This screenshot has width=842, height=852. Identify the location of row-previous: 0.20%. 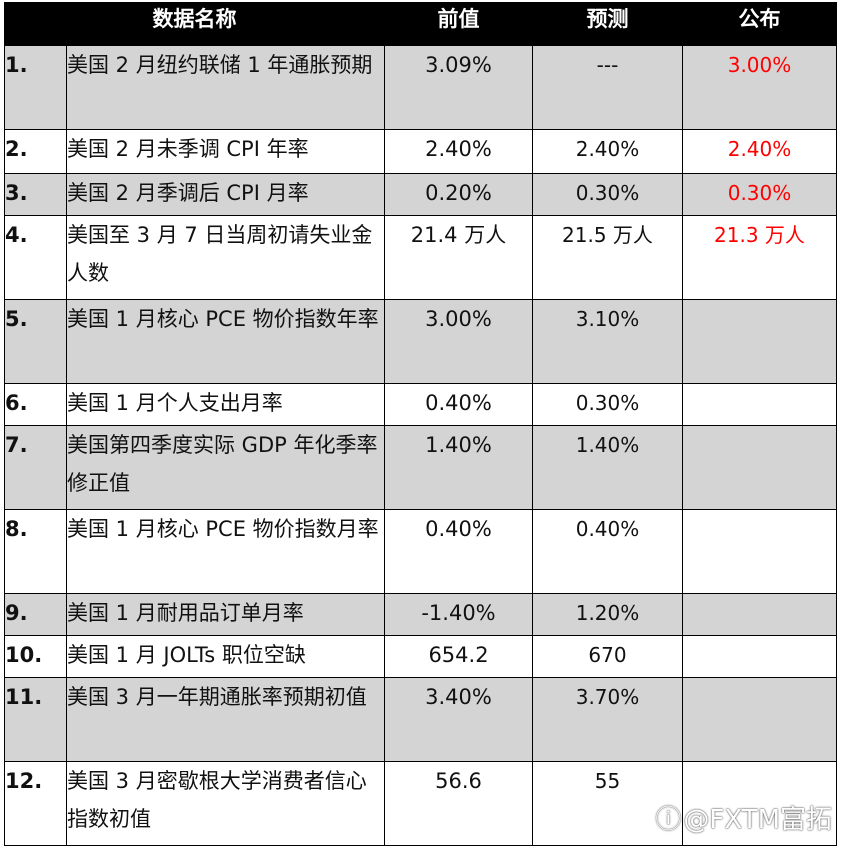
(458, 194).